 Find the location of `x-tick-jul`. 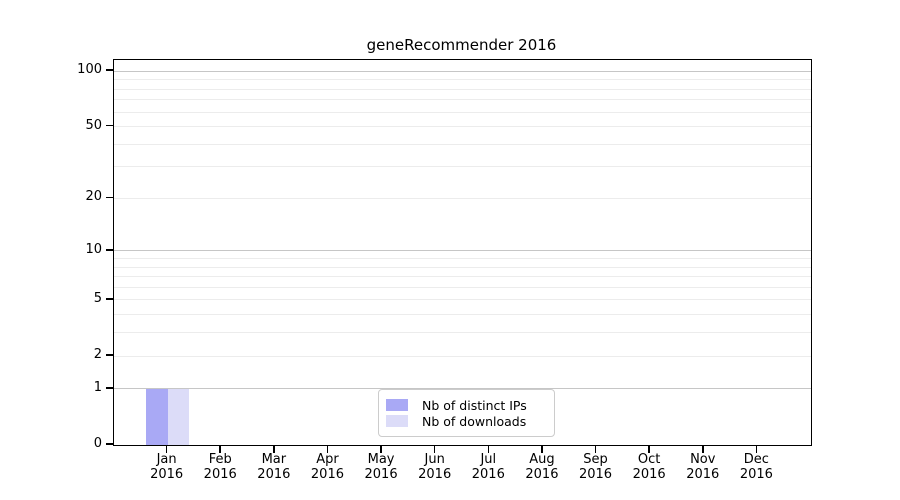

x-tick-jul is located at coordinates (488, 449).